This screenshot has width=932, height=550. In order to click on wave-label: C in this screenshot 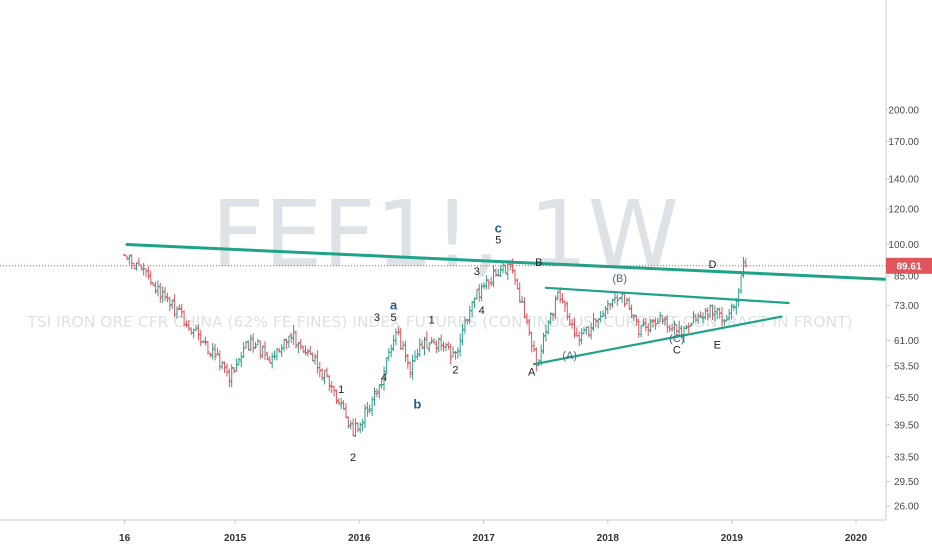, I will do `click(677, 351)`.